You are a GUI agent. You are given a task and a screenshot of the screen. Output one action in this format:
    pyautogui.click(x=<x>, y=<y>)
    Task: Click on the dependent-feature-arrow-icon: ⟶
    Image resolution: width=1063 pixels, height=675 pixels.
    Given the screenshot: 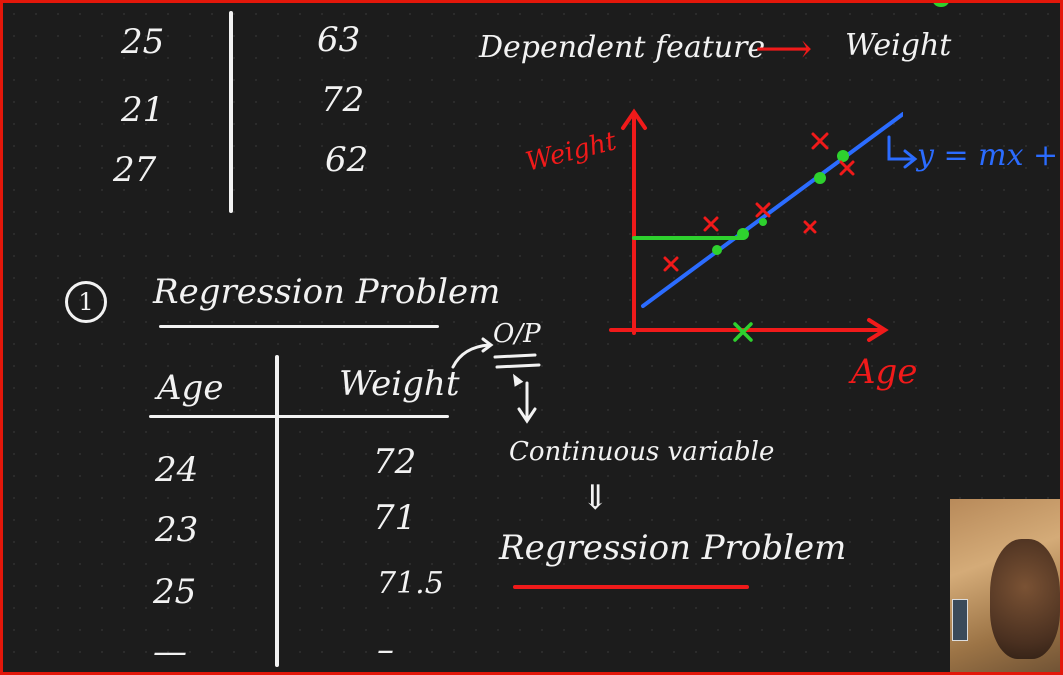 What is the action you would take?
    pyautogui.click(x=784, y=49)
    